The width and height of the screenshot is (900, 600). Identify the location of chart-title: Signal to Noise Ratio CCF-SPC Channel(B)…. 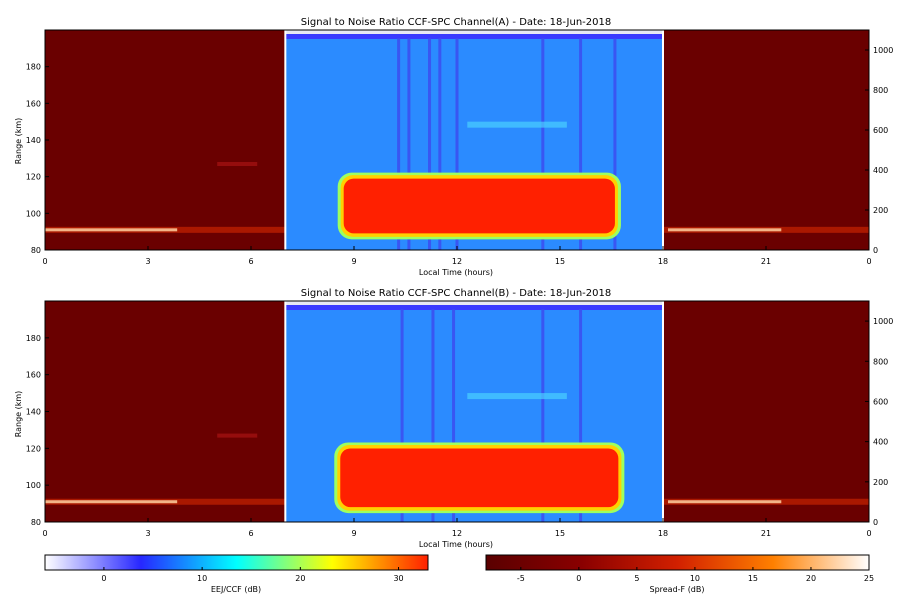
(456, 293).